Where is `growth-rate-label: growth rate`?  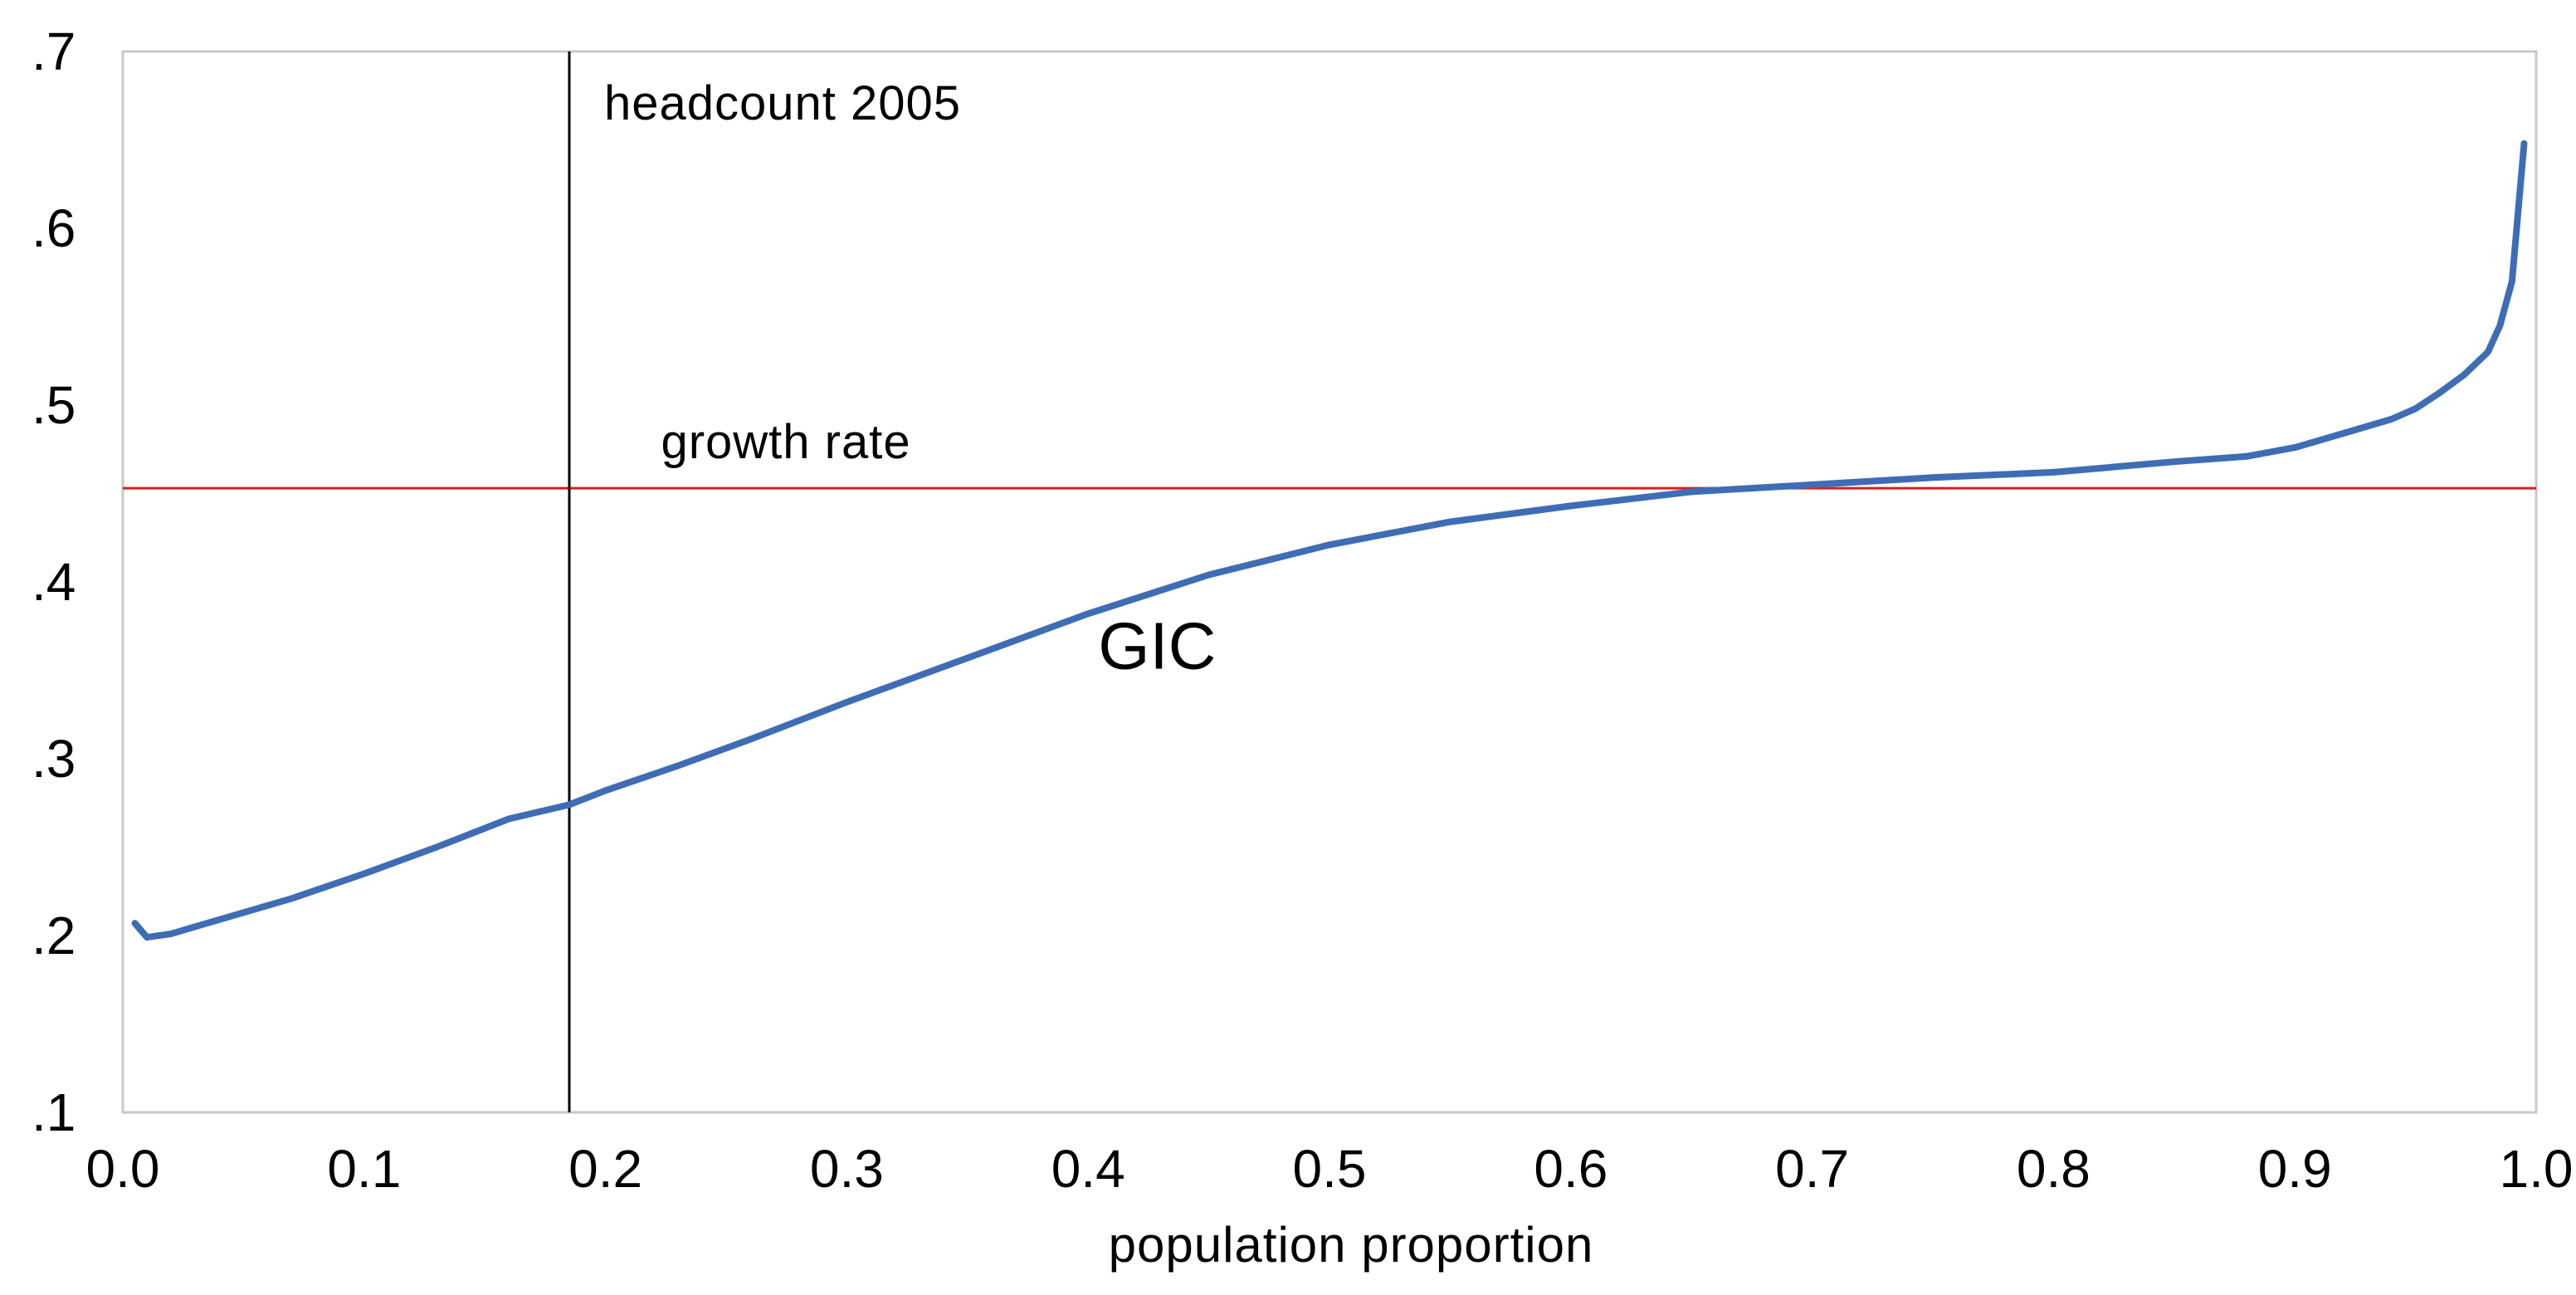 growth-rate-label: growth rate is located at coordinates (786, 442).